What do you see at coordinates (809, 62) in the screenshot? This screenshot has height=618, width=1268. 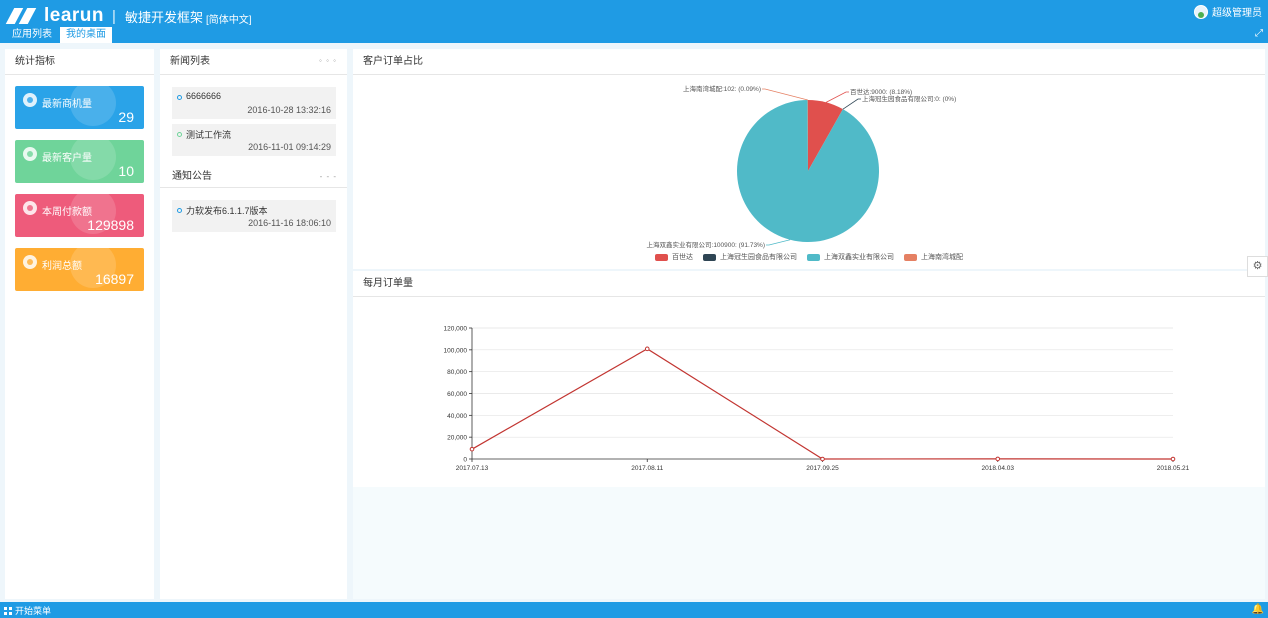 I see `pie-chart-title: 客户订单占比` at bounding box center [809, 62].